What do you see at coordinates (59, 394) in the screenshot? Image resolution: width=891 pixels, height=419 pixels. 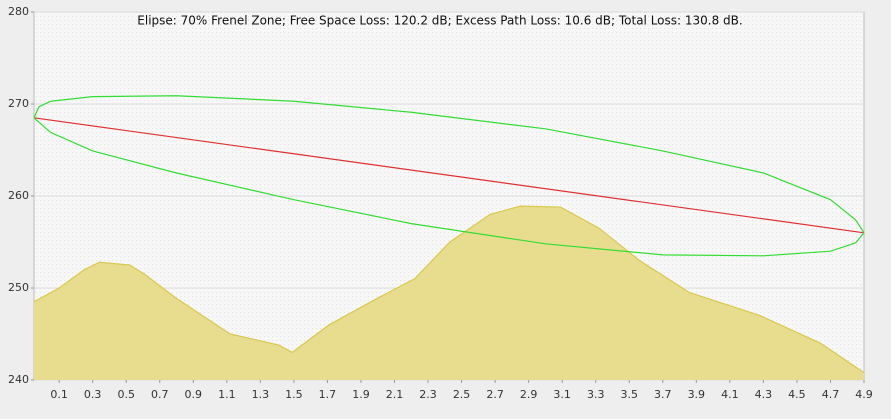 I see `x-tick-label: 0.1` at bounding box center [59, 394].